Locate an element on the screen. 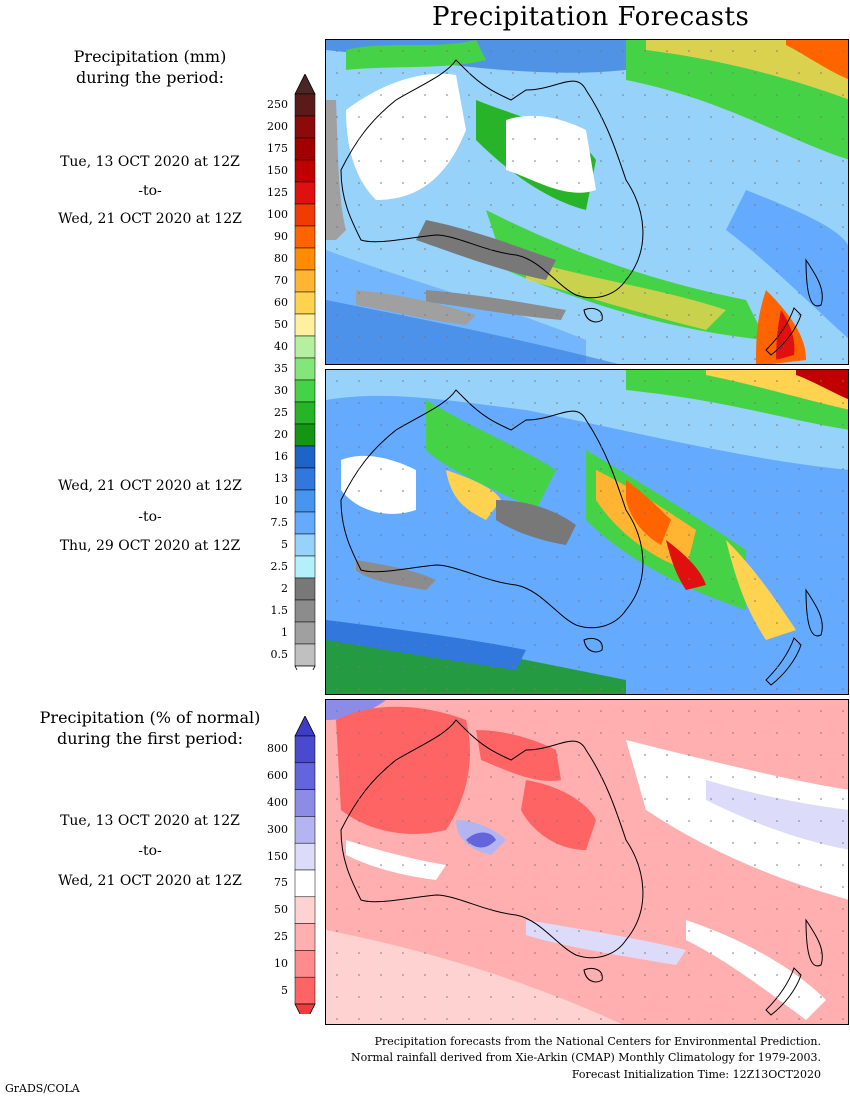 Image resolution: width=850 pixels, height=1100 pixels. pct-colorbar-tick-label: 75 is located at coordinates (281, 883).